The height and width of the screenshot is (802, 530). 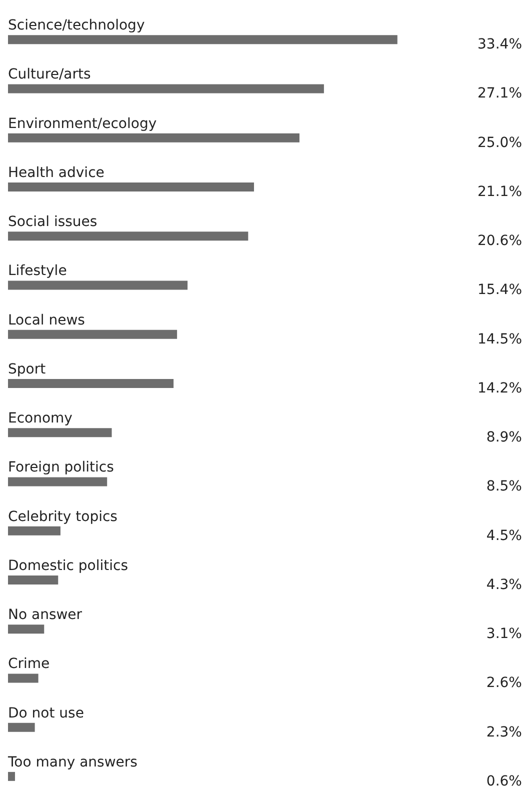 What do you see at coordinates (500, 94) in the screenshot?
I see `data-label: 27.1%` at bounding box center [500, 94].